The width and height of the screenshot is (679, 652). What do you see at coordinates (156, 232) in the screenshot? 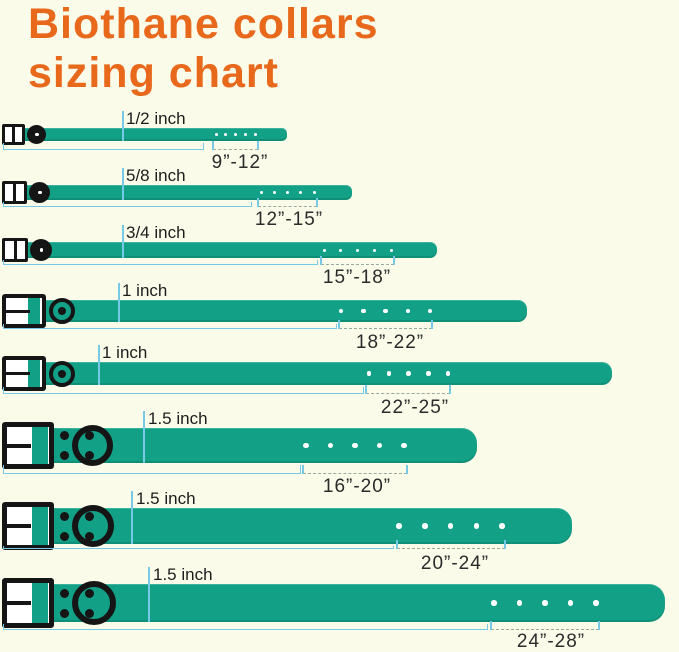
I see `width-label: 3/4 inch` at bounding box center [156, 232].